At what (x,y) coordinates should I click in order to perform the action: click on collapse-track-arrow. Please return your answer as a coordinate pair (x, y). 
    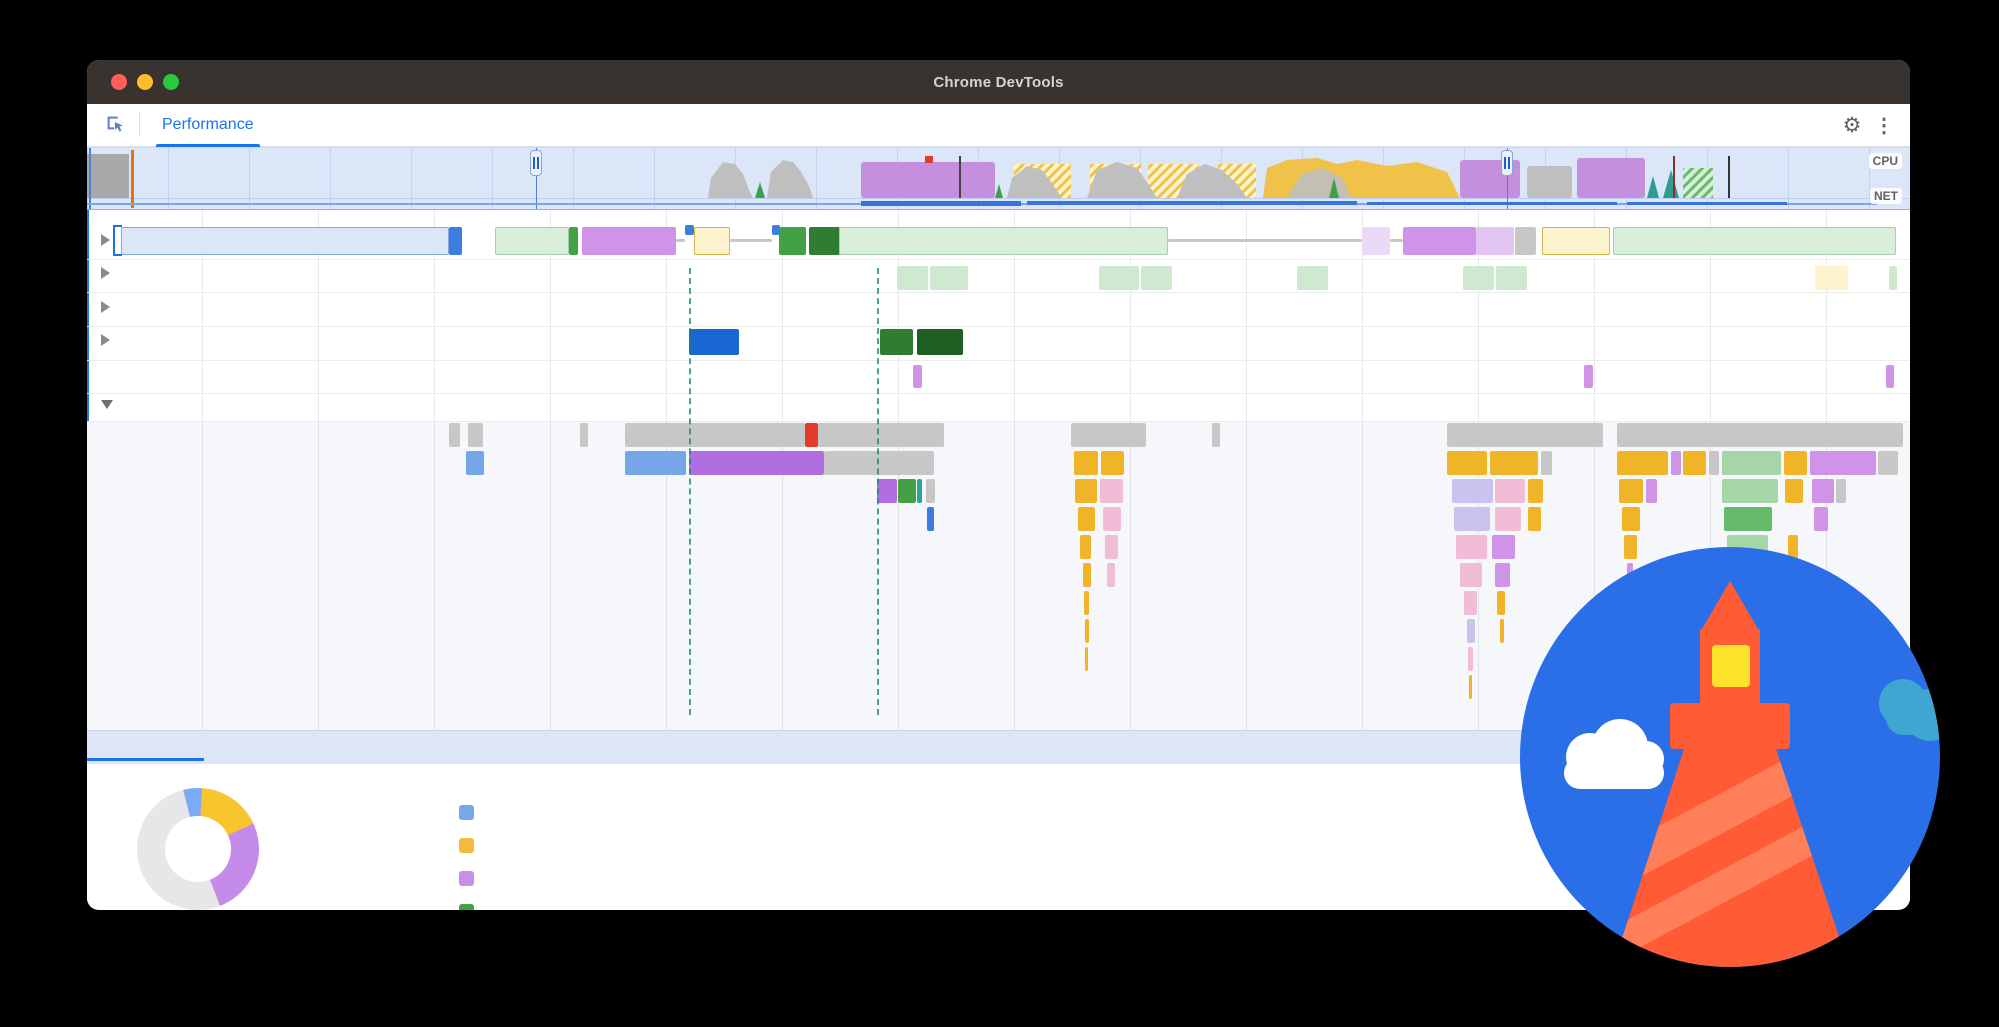
    Looking at the image, I should click on (107, 404).